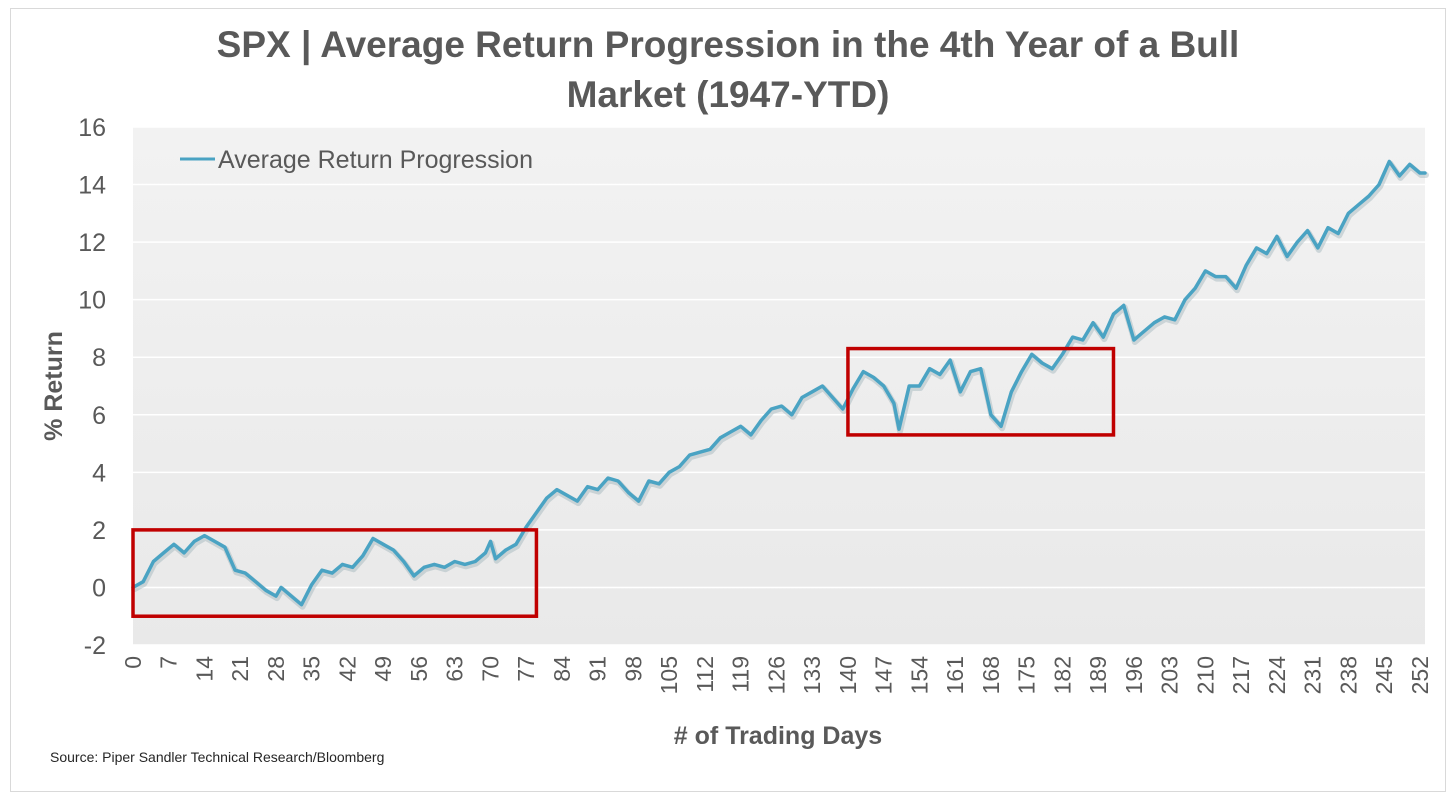 The height and width of the screenshot is (800, 1456). Describe the element at coordinates (419, 669) in the screenshot. I see `x-tick-label: 56` at that location.